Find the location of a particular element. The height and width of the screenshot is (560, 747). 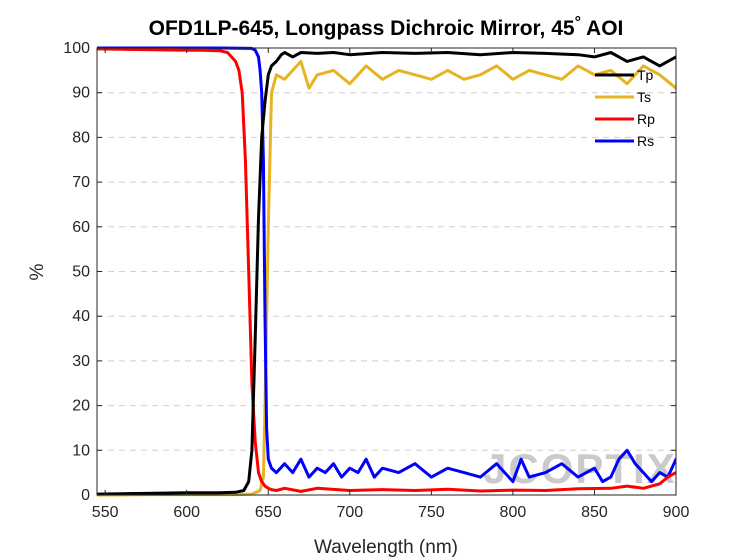

y-tick-label: 80 is located at coordinates (81, 137).